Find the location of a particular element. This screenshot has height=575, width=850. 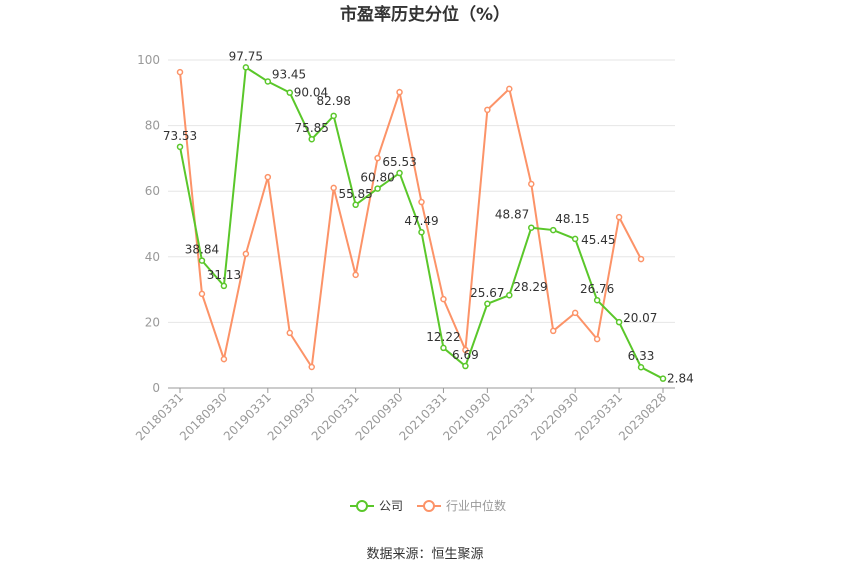

data-label: 28.29 is located at coordinates (530, 287).